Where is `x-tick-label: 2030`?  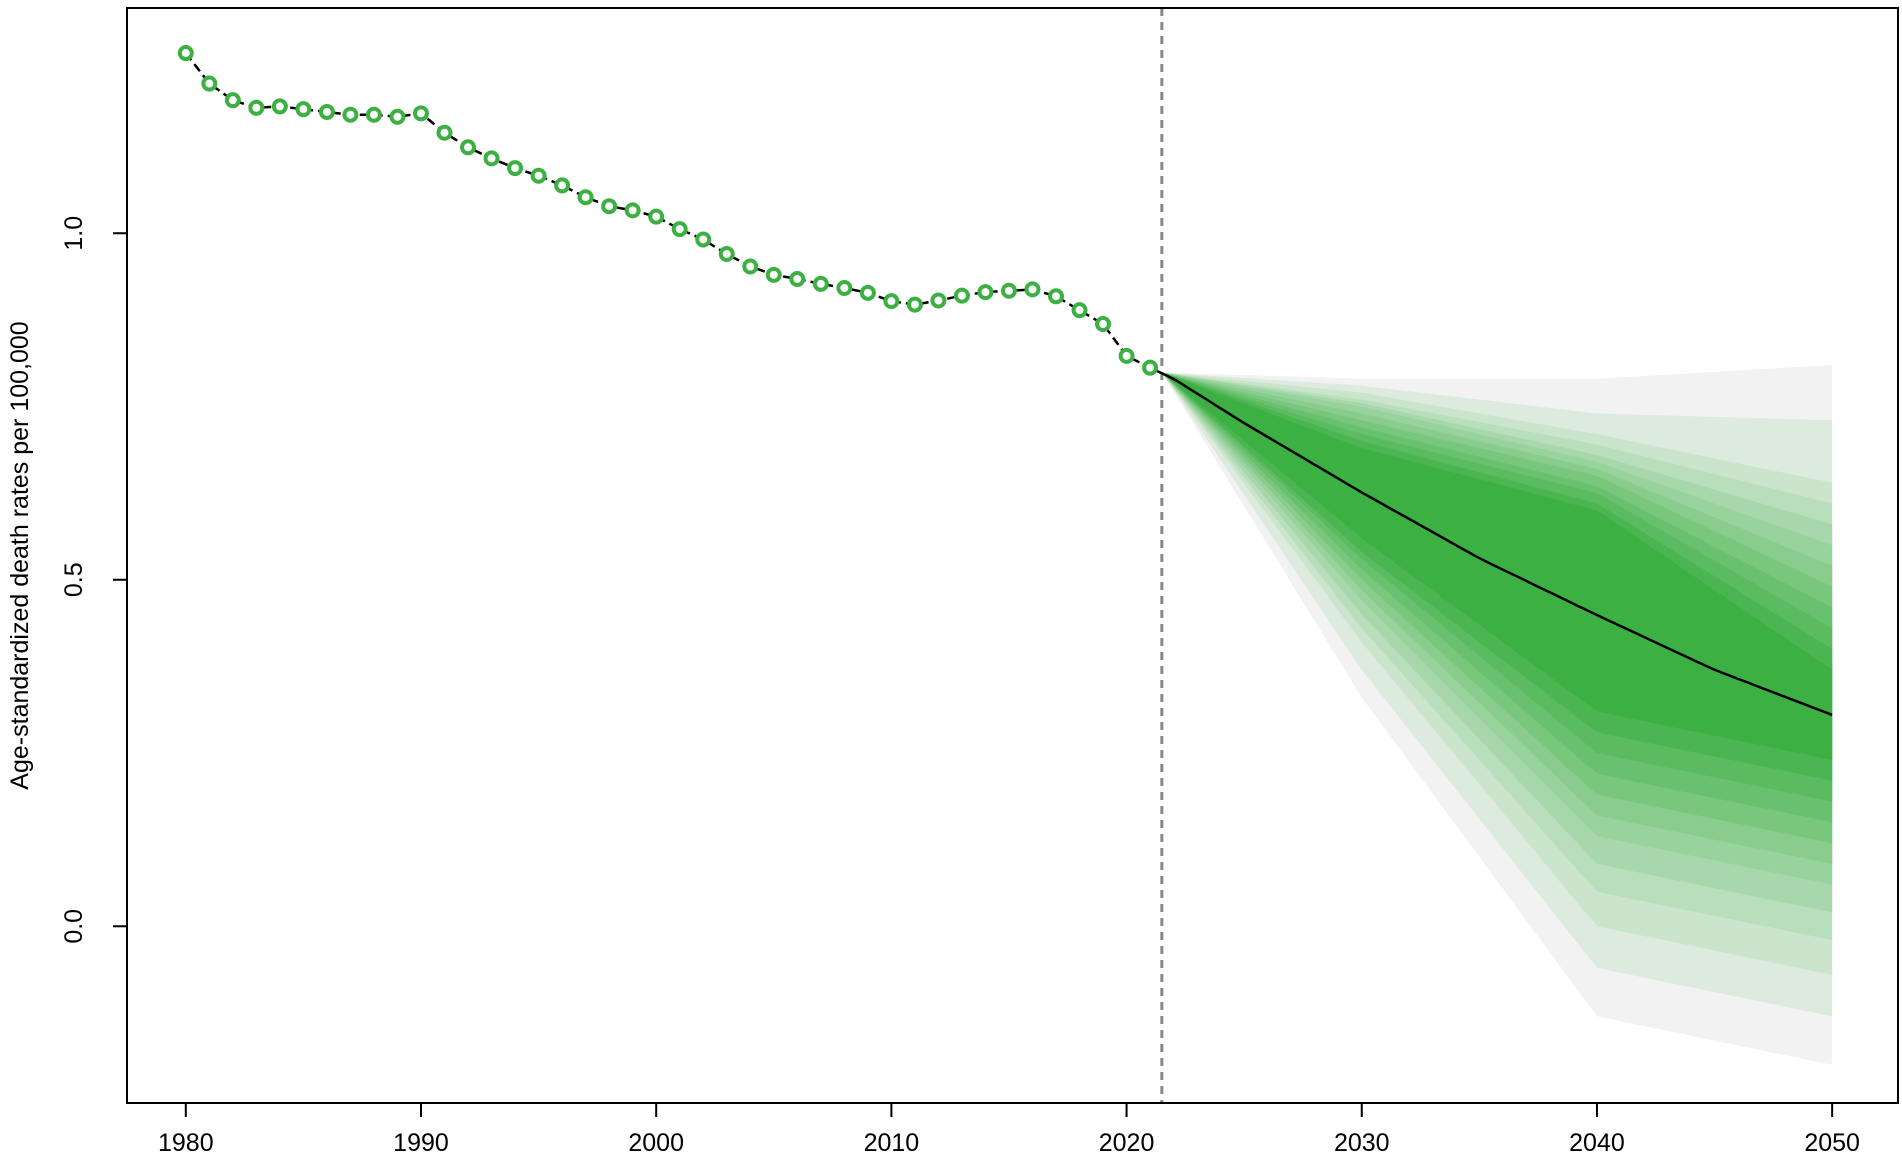
x-tick-label: 2030 is located at coordinates (1362, 1143).